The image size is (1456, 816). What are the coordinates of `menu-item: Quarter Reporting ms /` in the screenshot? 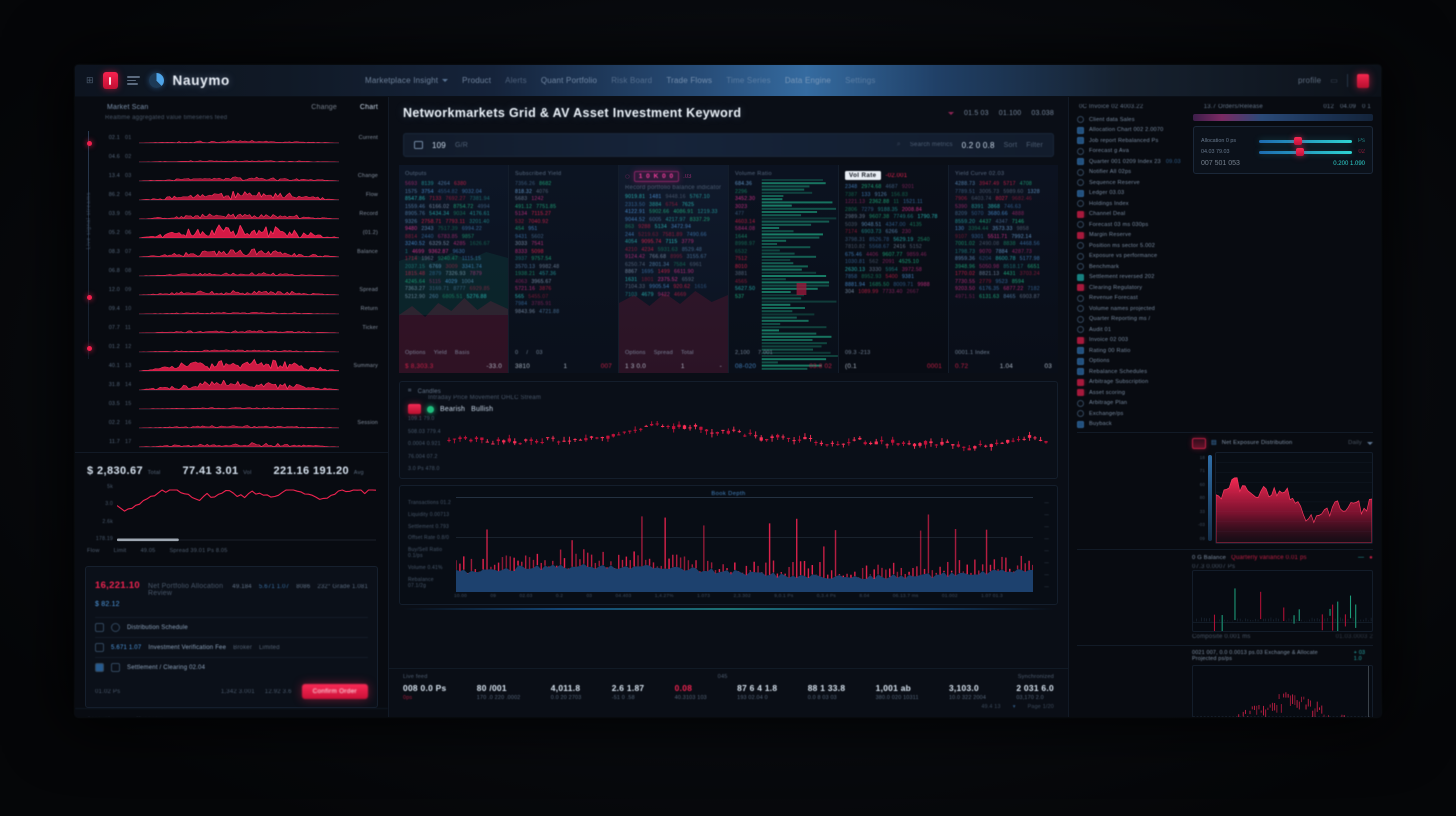 It's located at (1132, 319).